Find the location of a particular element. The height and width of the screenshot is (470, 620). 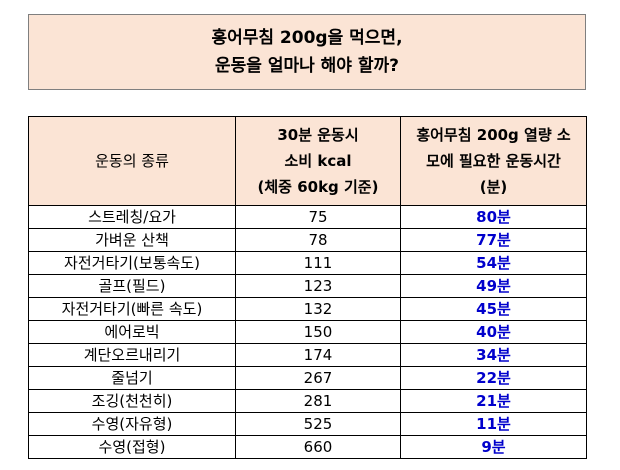

exercise-cell: 수영(자유형) is located at coordinates (132, 424).